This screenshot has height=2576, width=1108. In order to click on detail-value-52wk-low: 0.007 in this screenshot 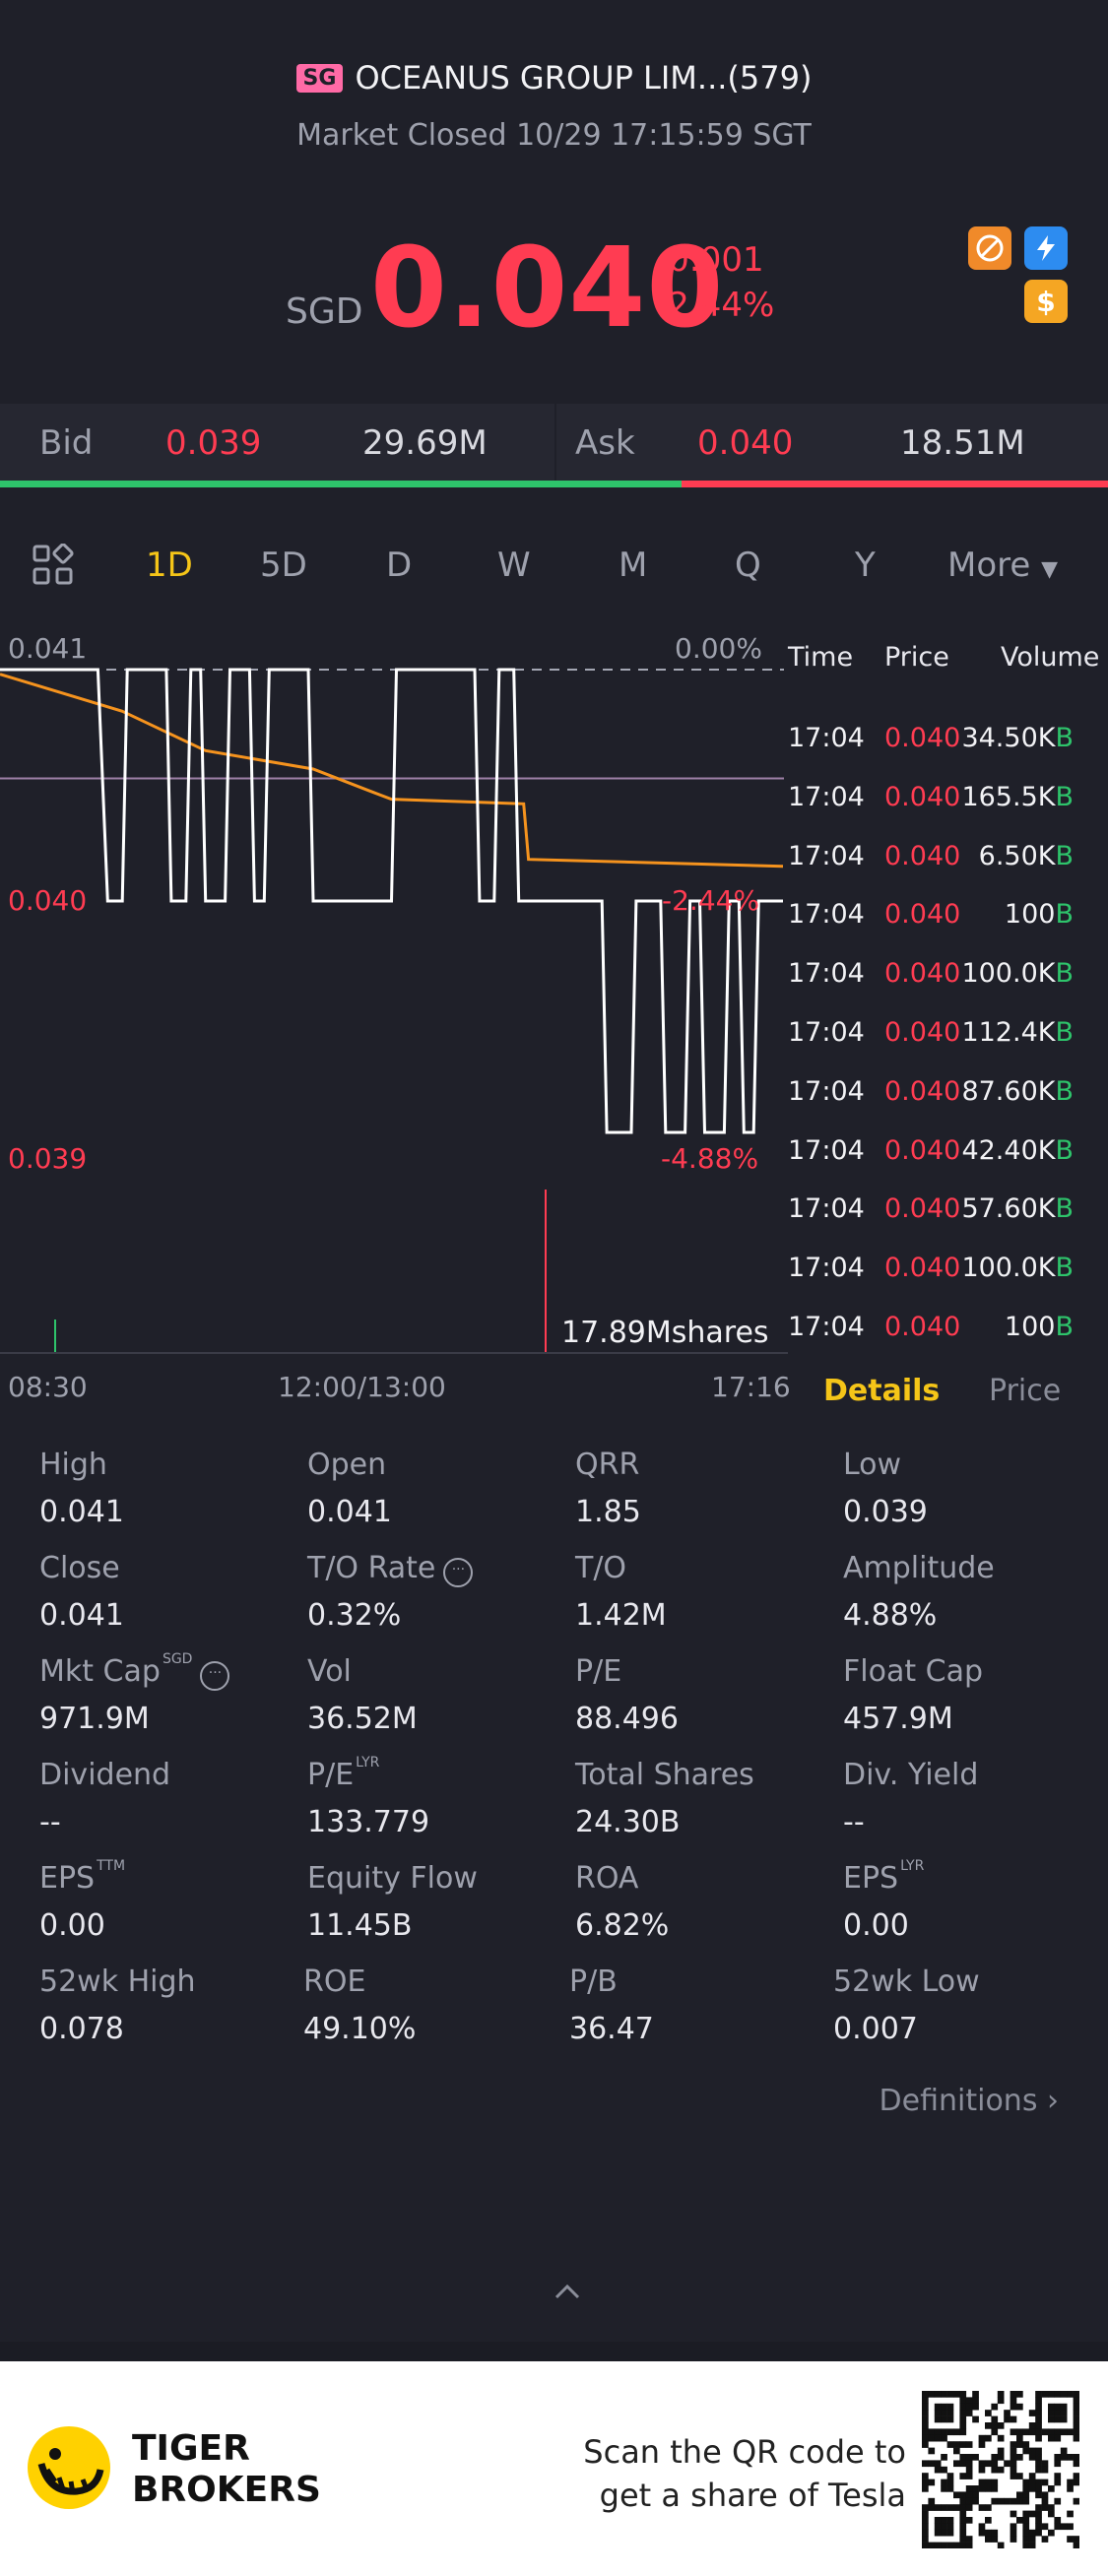, I will do `click(875, 2029)`.